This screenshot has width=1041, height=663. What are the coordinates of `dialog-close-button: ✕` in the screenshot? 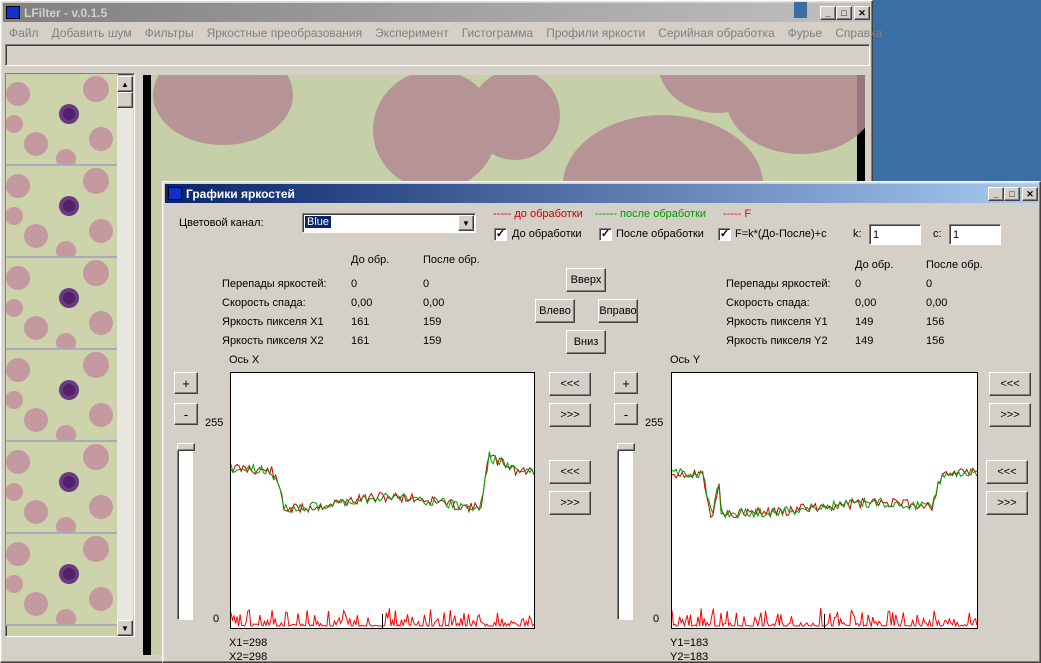 It's located at (1030, 194).